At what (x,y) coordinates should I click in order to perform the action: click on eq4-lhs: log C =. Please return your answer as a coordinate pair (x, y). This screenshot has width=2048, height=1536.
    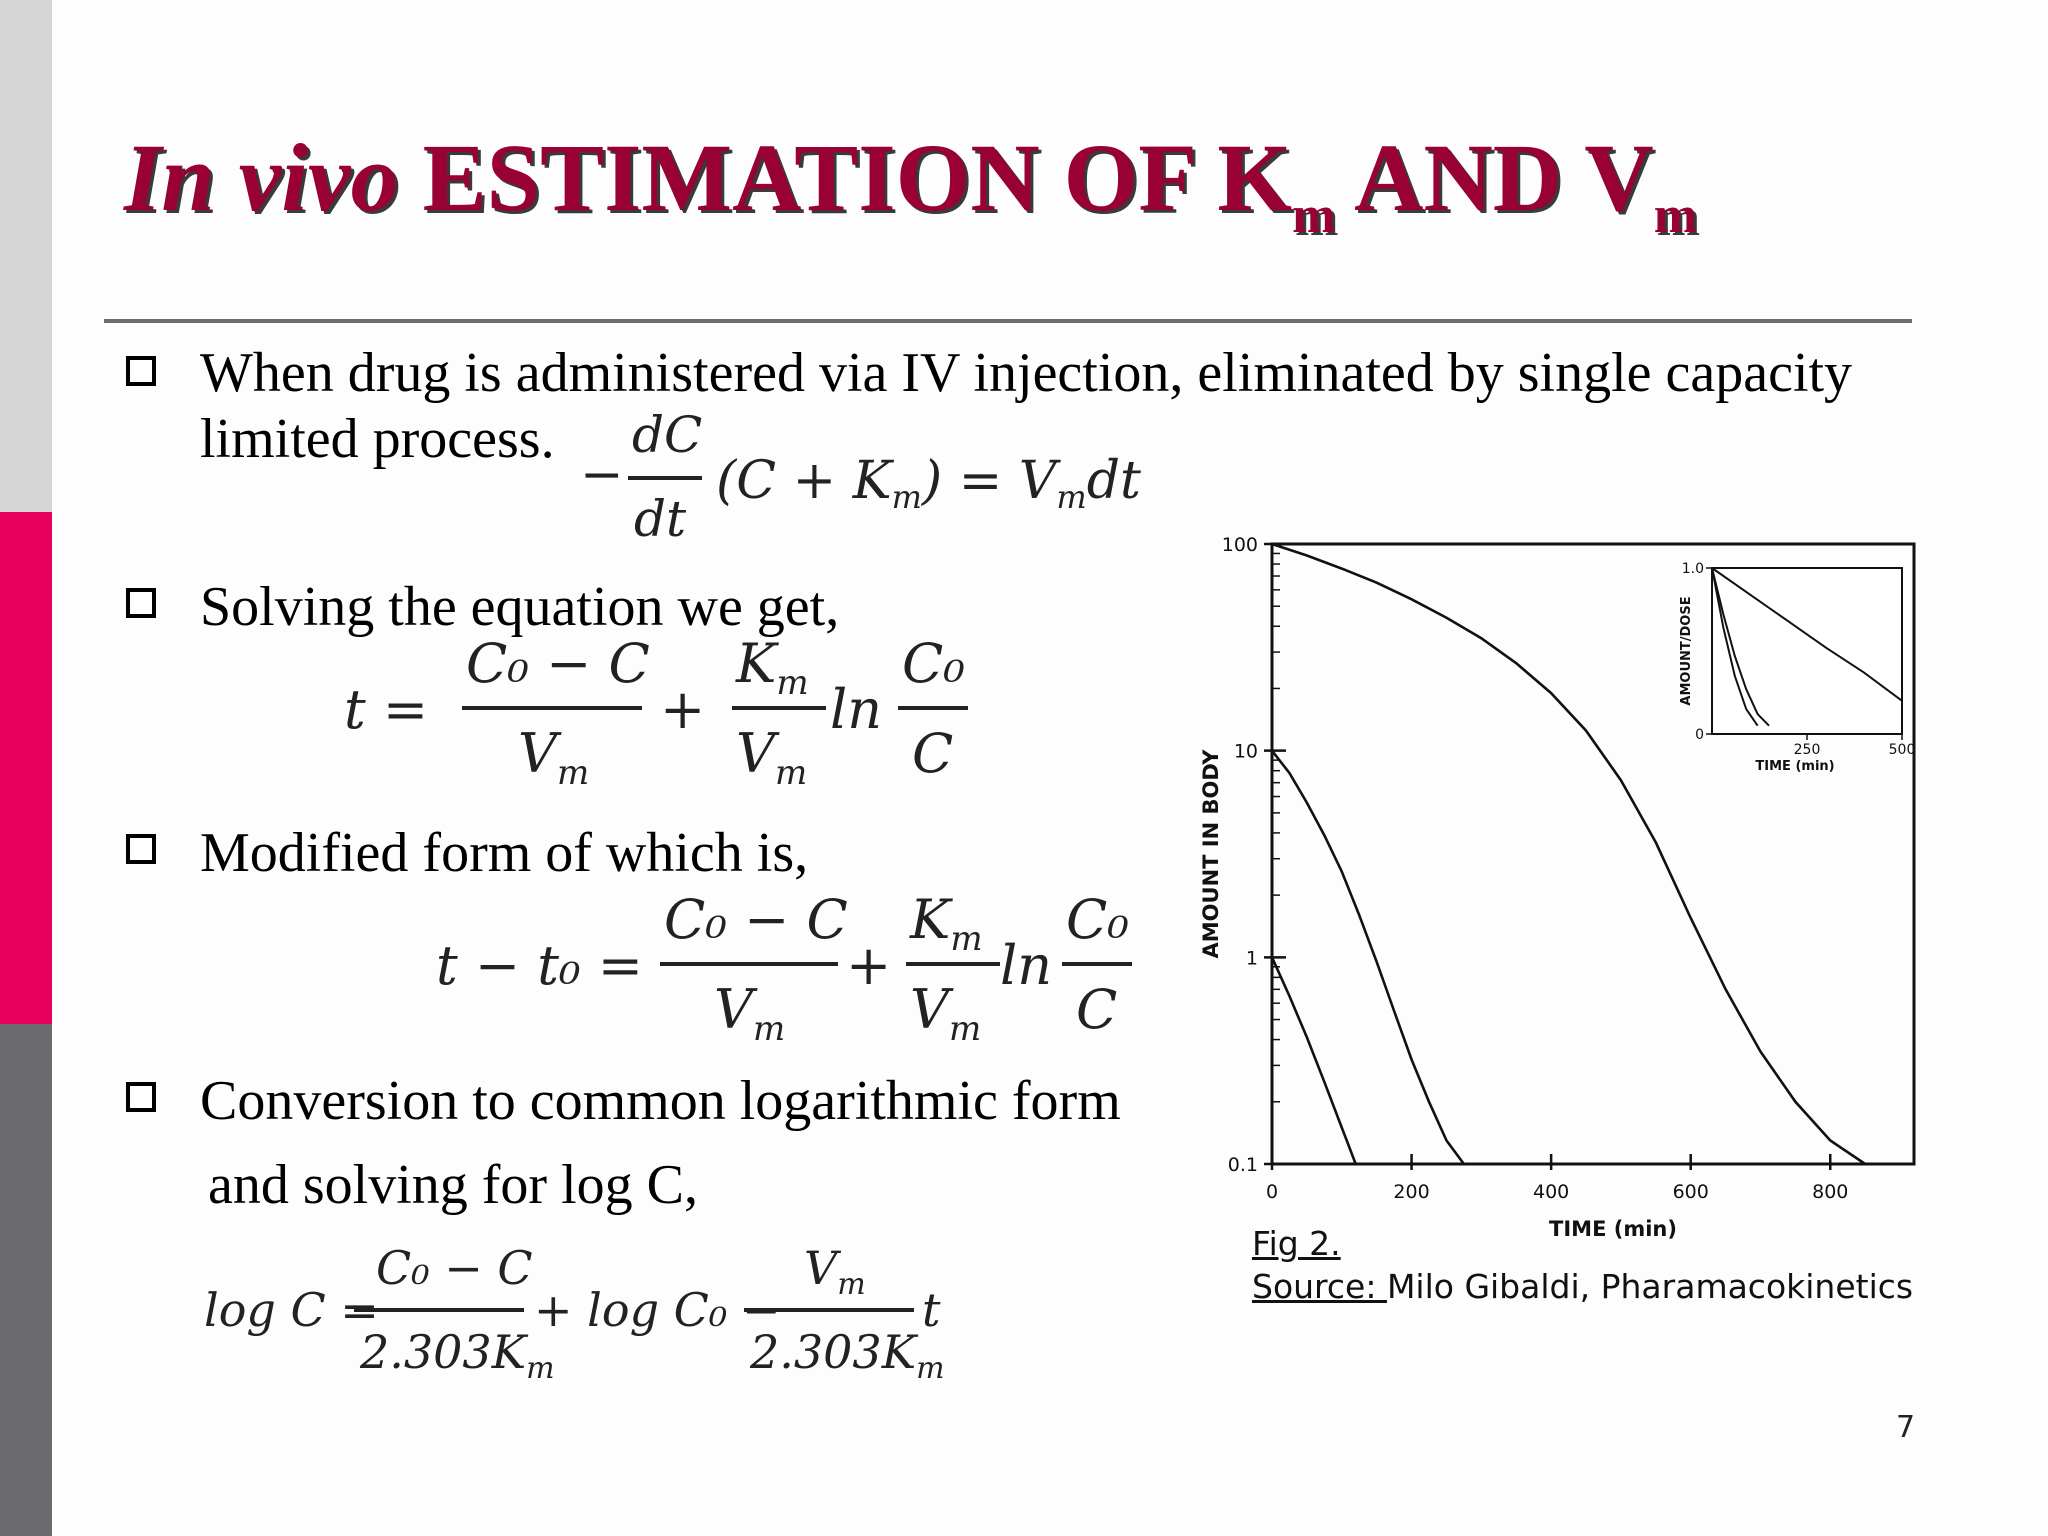
    Looking at the image, I should click on (291, 1310).